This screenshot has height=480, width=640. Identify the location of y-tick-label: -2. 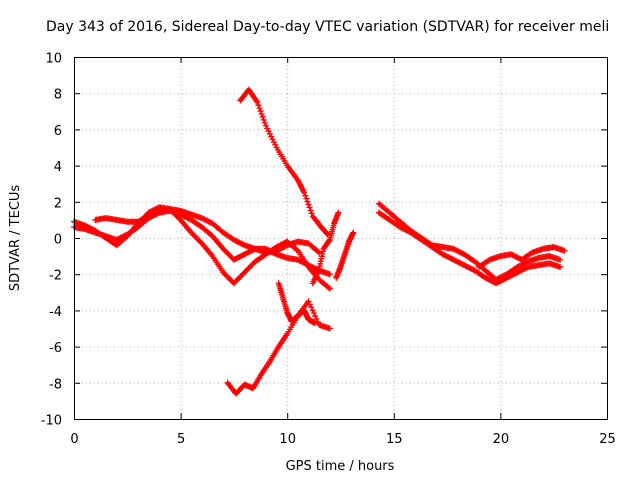
(55, 276).